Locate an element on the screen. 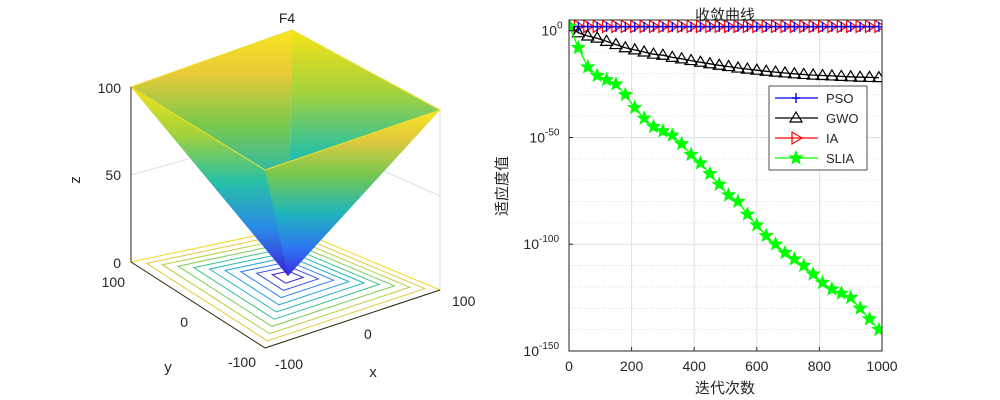 This screenshot has width=1000, height=400. x-axis-line is located at coordinates (352, 319).